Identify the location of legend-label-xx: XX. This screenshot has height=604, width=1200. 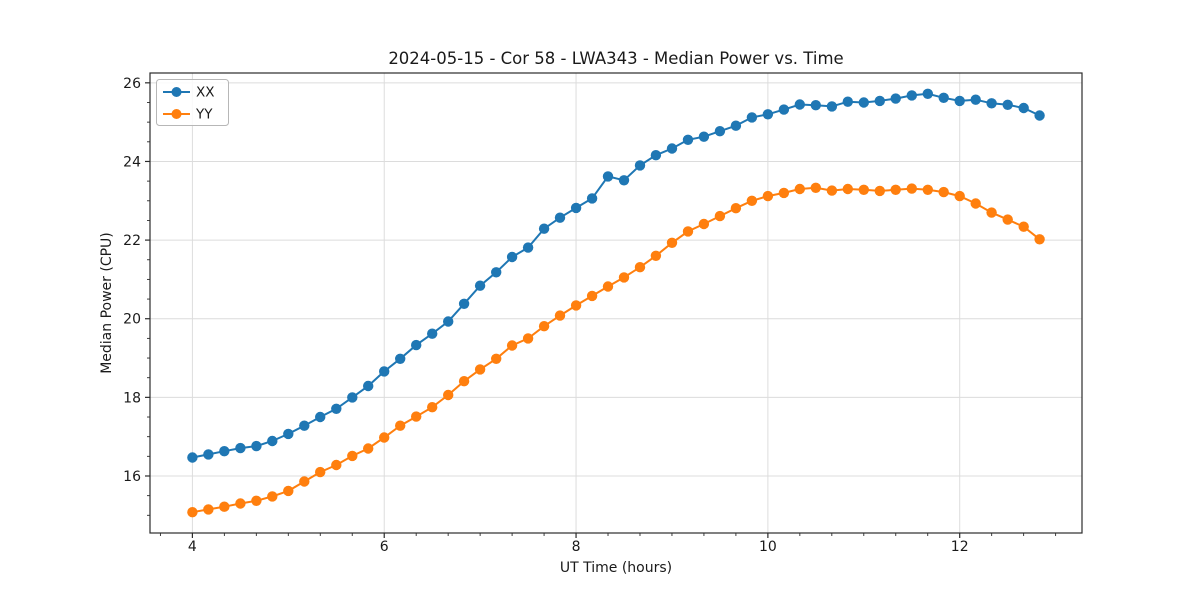
(205, 93).